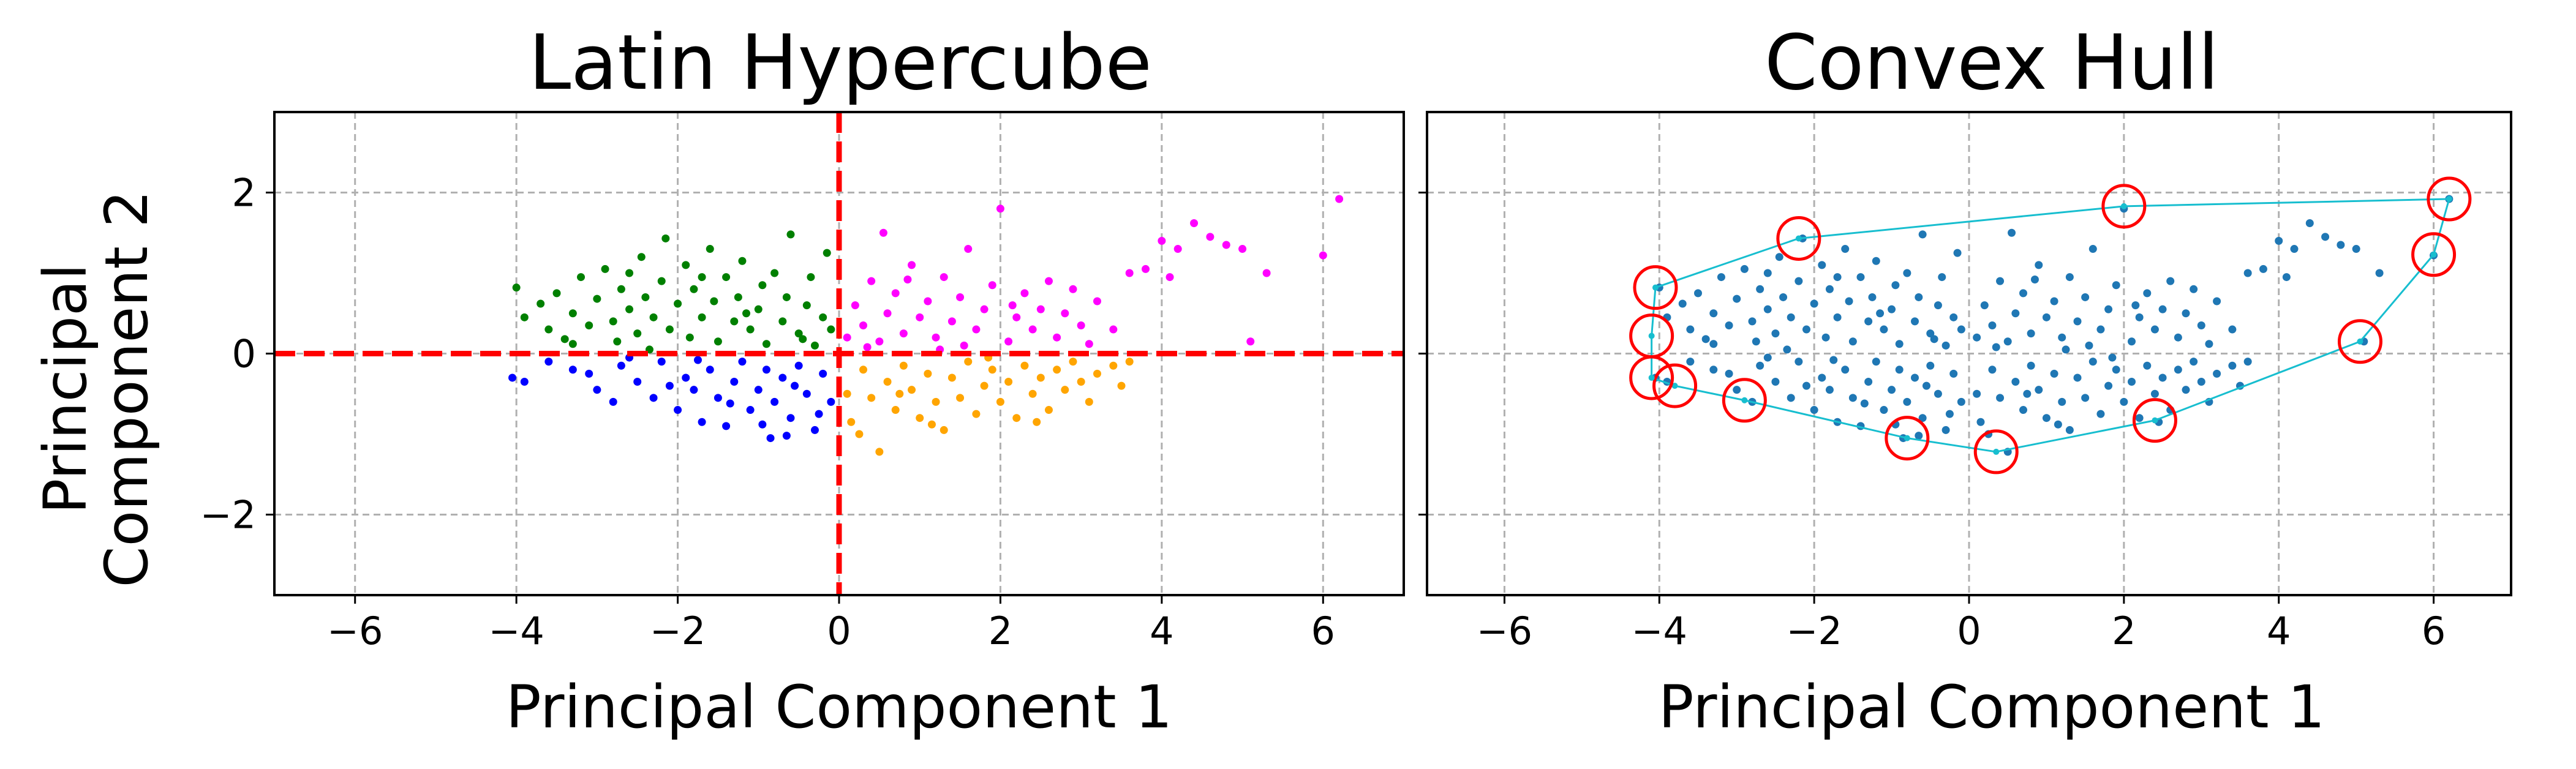 Image resolution: width=2576 pixels, height=769 pixels. Describe the element at coordinates (1505, 631) in the screenshot. I see `x-tick-label: −6` at that location.